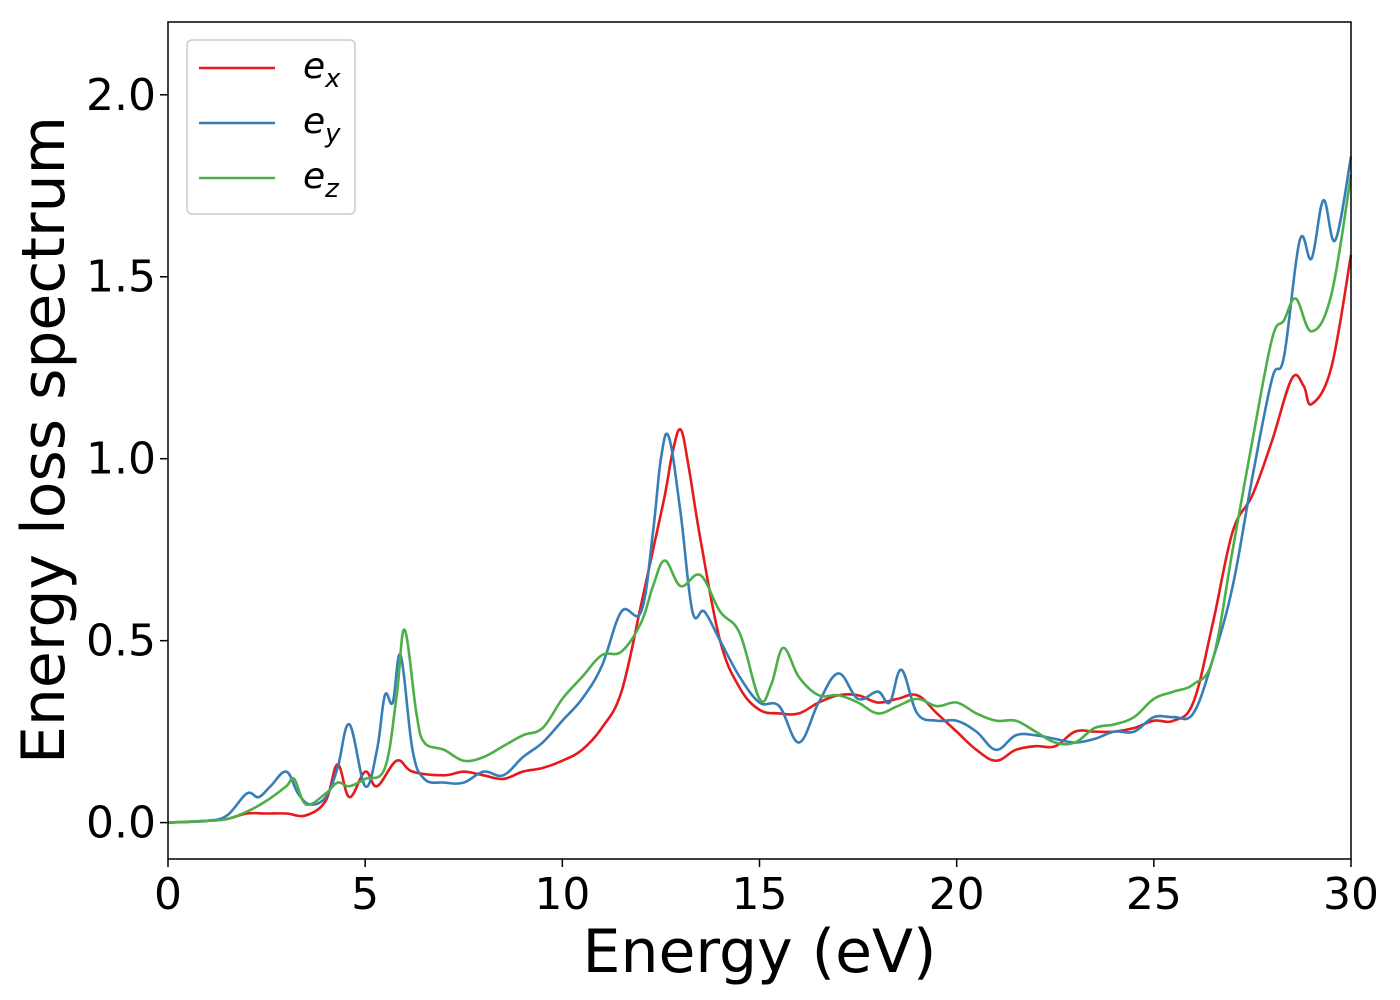 This screenshot has height=1000, width=1400. What do you see at coordinates (760, 894) in the screenshot?
I see `x-tick-label: 15` at bounding box center [760, 894].